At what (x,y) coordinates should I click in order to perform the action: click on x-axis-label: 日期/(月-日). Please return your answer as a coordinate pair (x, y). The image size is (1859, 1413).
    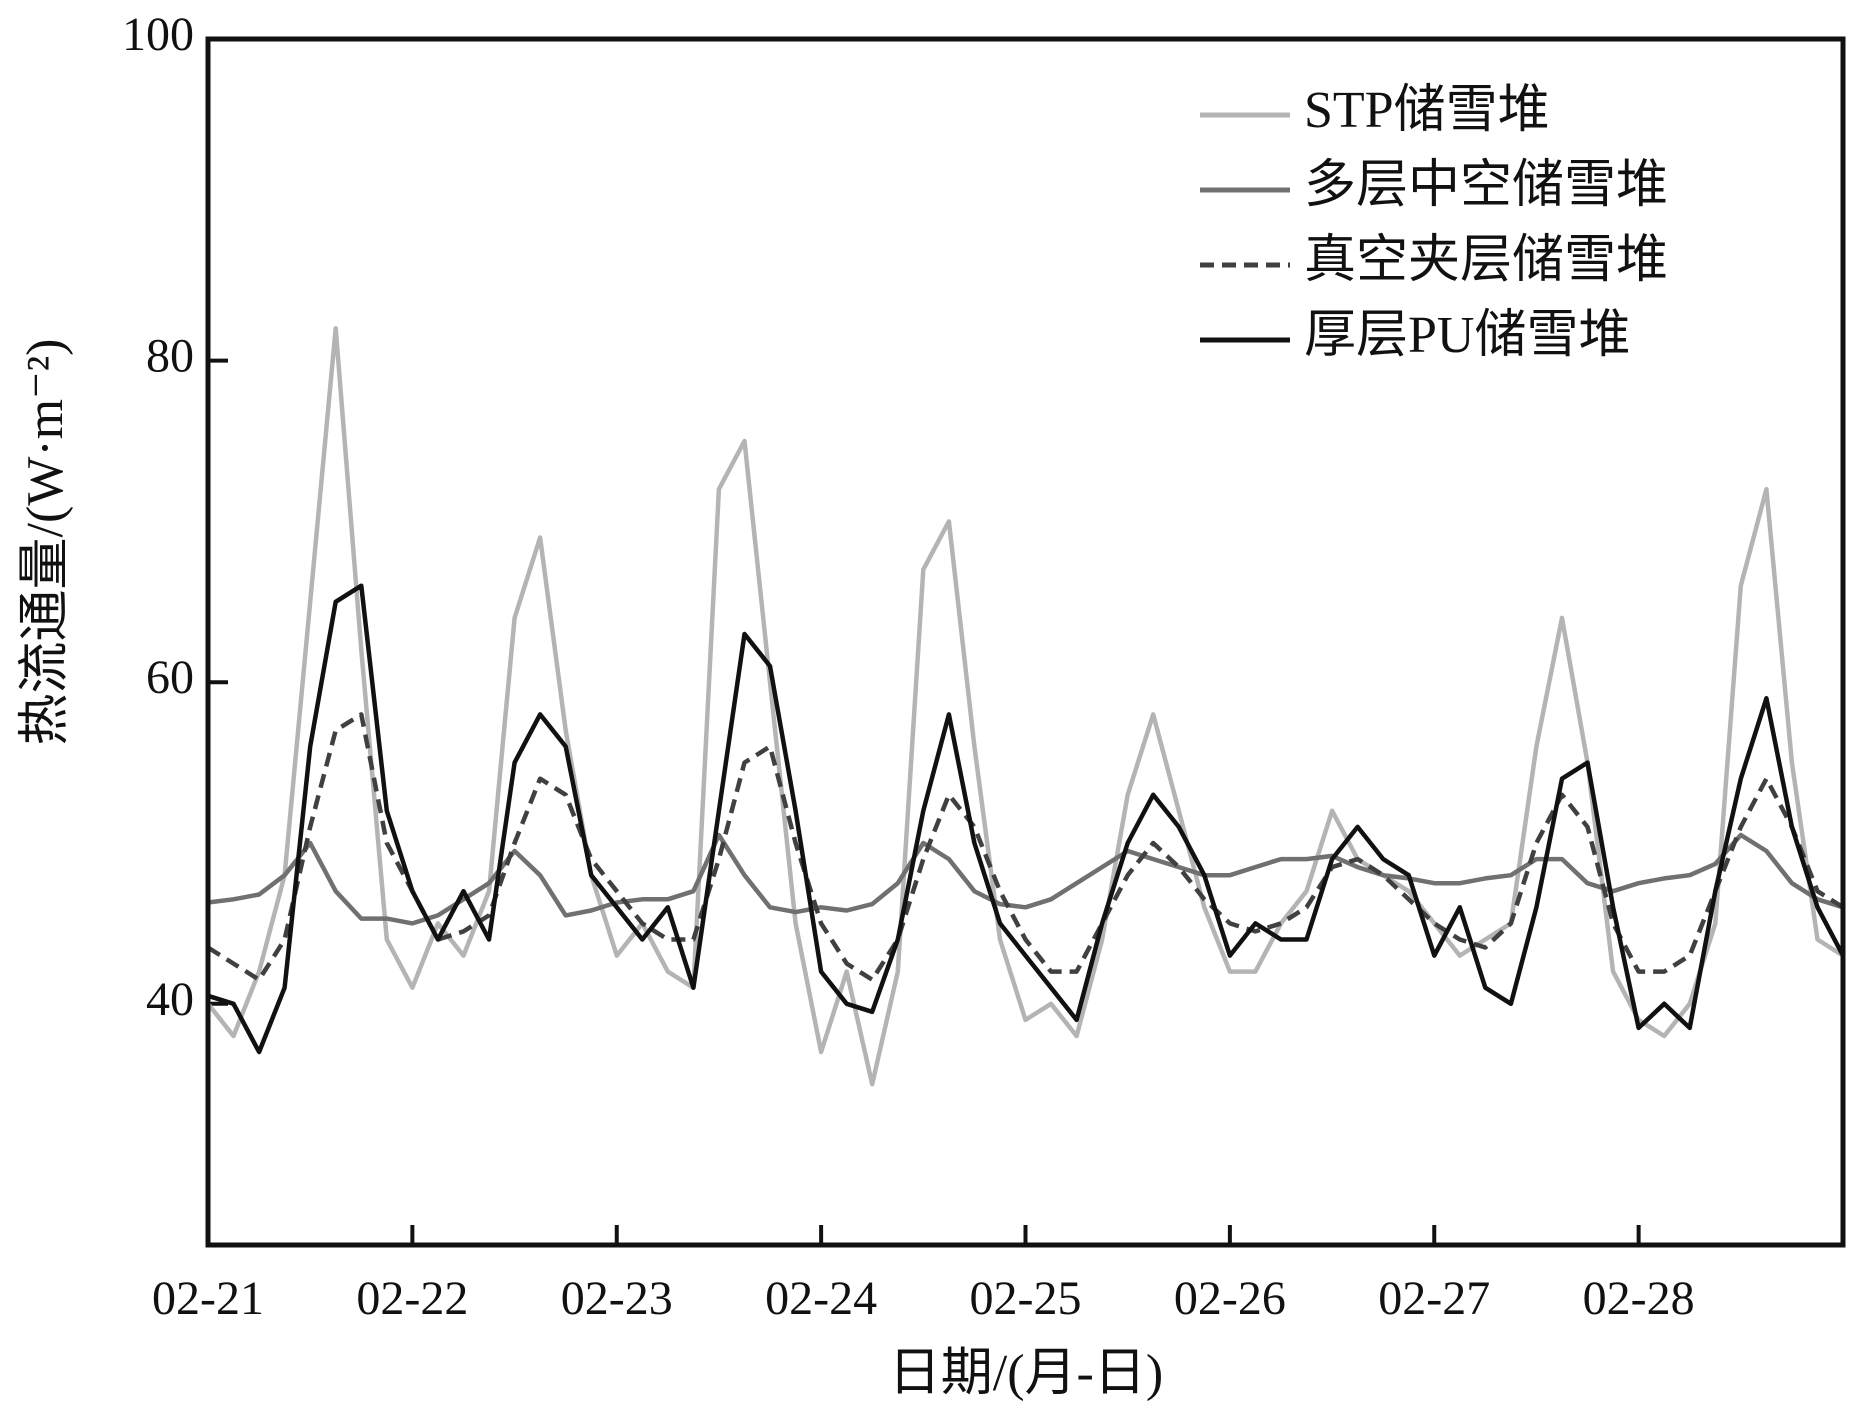
    Looking at the image, I should click on (1026, 1373).